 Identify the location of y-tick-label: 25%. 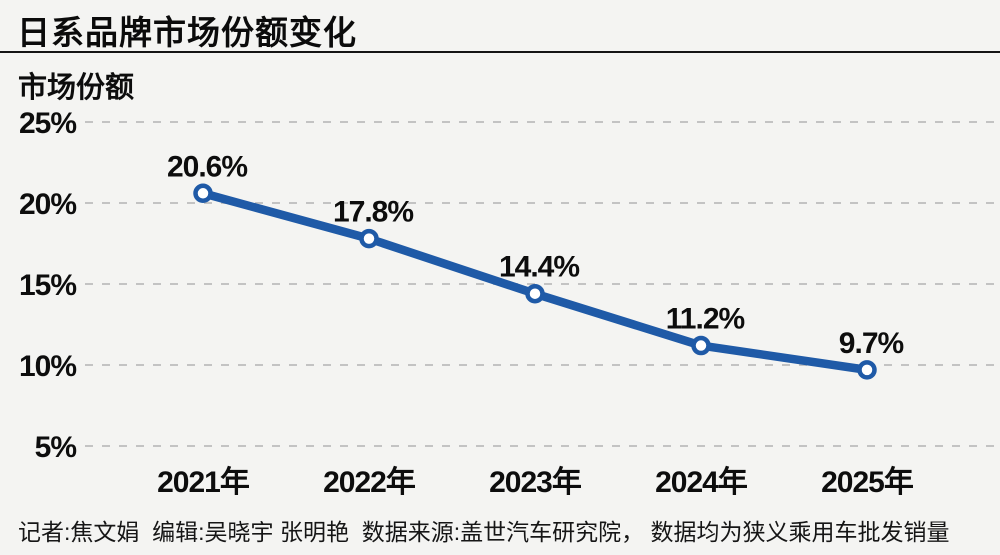
(47, 123).